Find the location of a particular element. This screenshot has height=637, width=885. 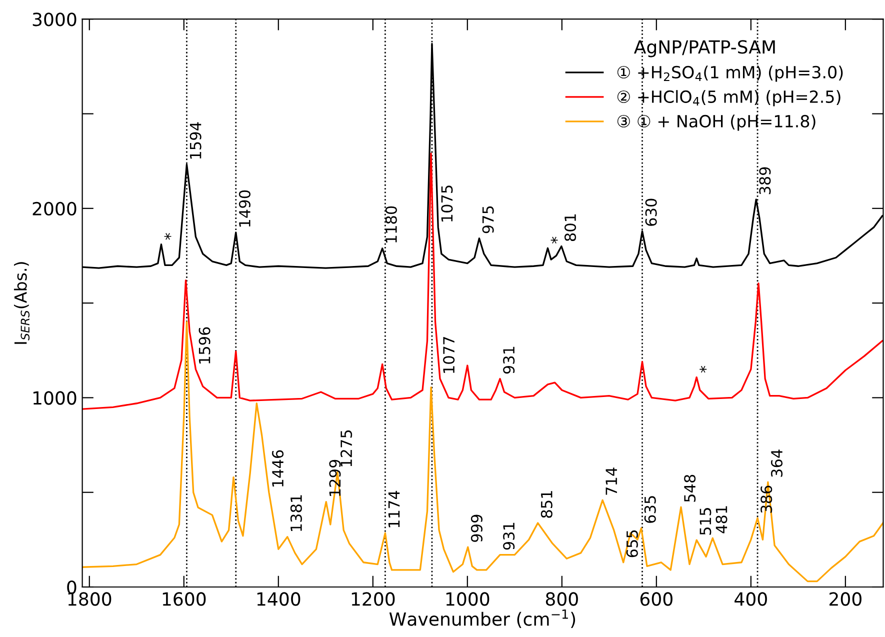

annotation: 635 is located at coordinates (650, 509).